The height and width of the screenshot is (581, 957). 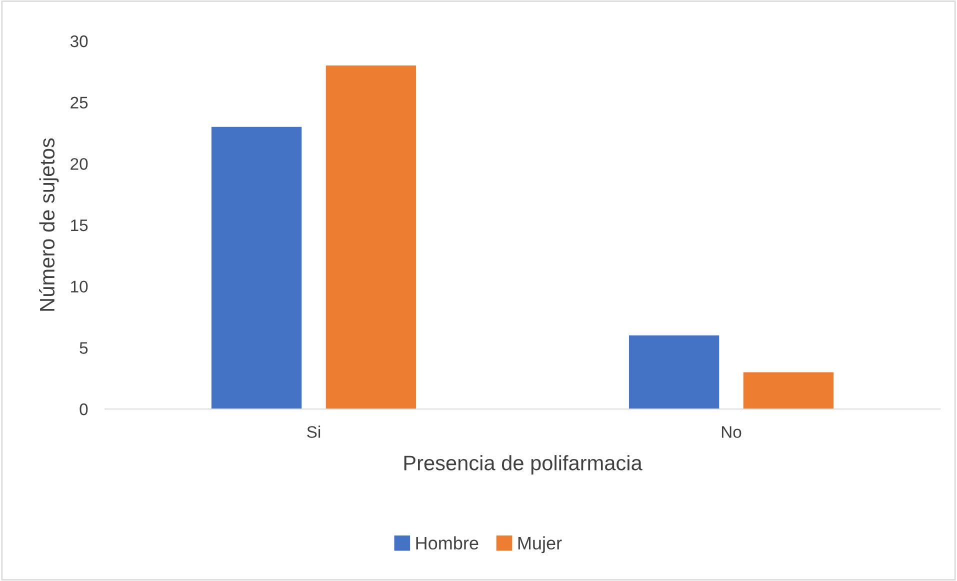 What do you see at coordinates (79, 226) in the screenshot?
I see `y-tick-label: 15` at bounding box center [79, 226].